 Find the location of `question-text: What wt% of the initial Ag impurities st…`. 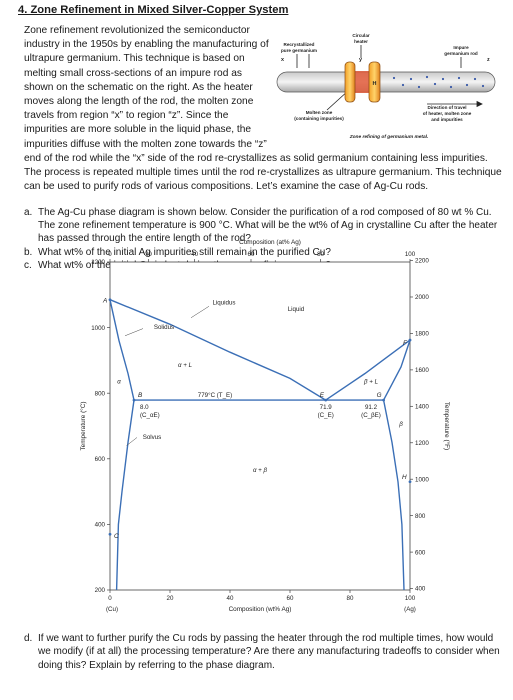

question-text: What wt% of the initial Ag impurities st… is located at coordinates (184, 252).